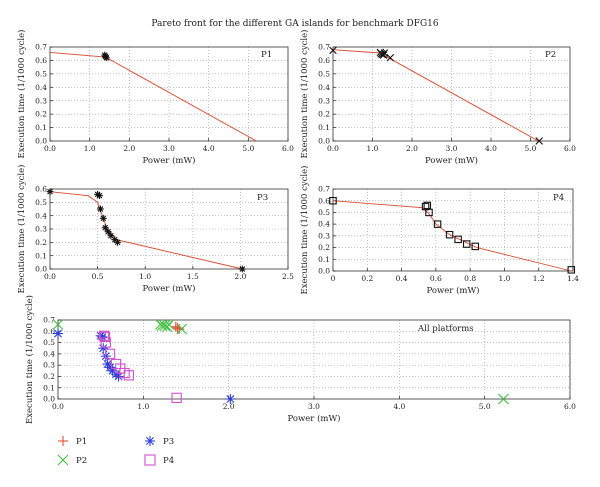  Describe the element at coordinates (558, 198) in the screenshot. I see `panel-label: P4` at that location.